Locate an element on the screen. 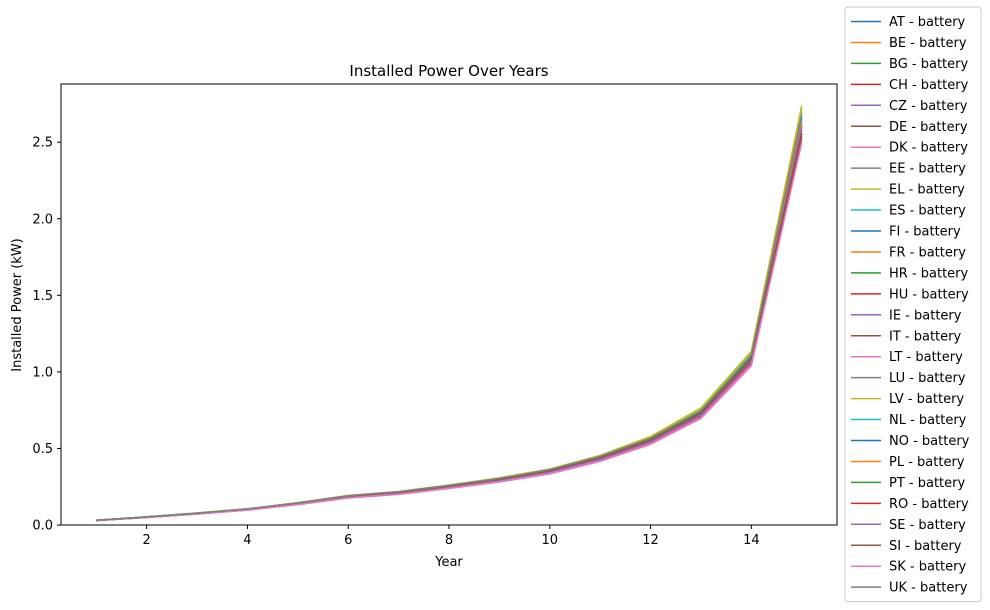  legend-label: SE - battery is located at coordinates (927, 525).